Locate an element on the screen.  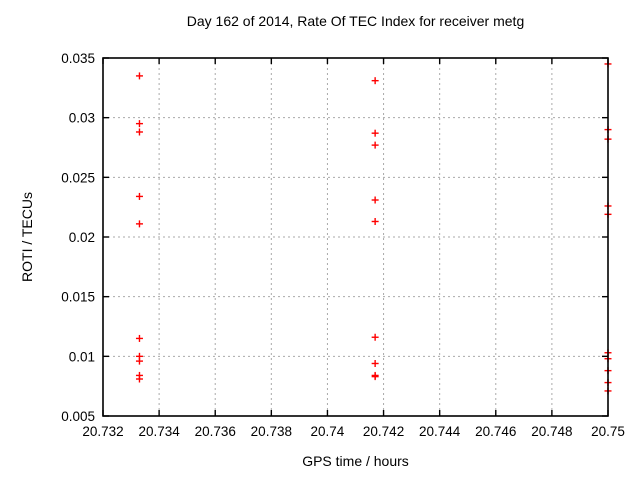
y-tick-label: 0.035 is located at coordinates (78, 58).